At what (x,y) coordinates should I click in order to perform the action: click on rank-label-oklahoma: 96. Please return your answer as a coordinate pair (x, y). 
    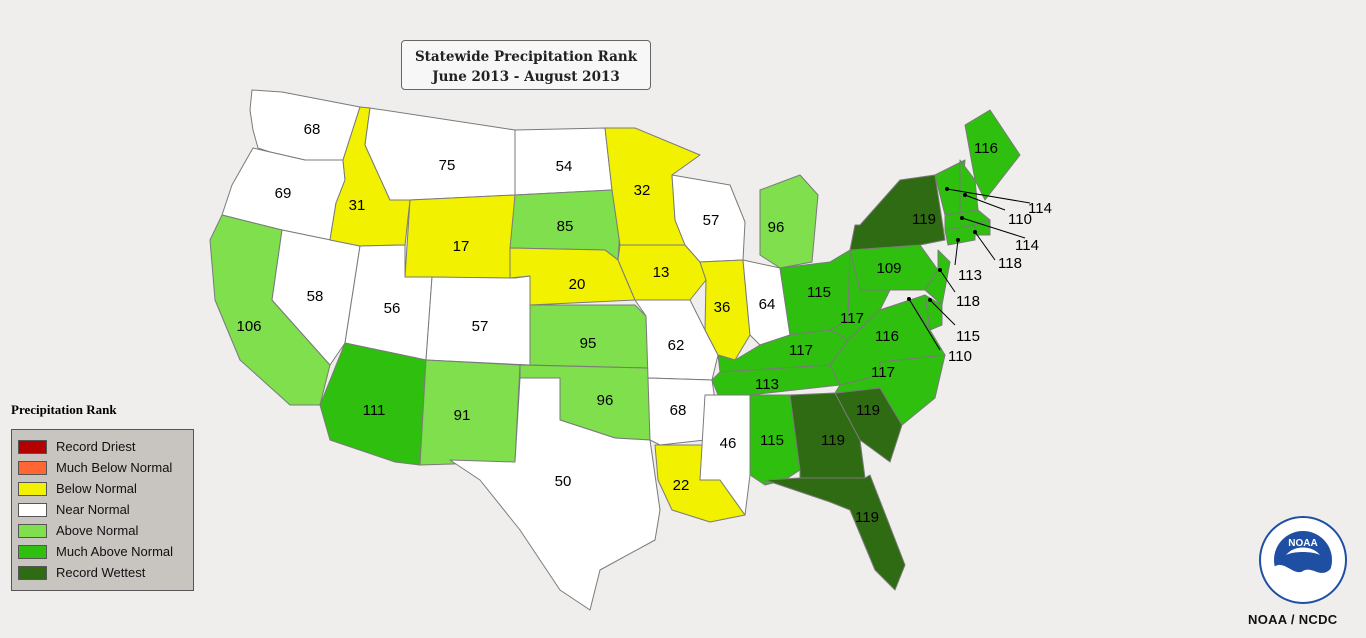
    Looking at the image, I should click on (605, 400).